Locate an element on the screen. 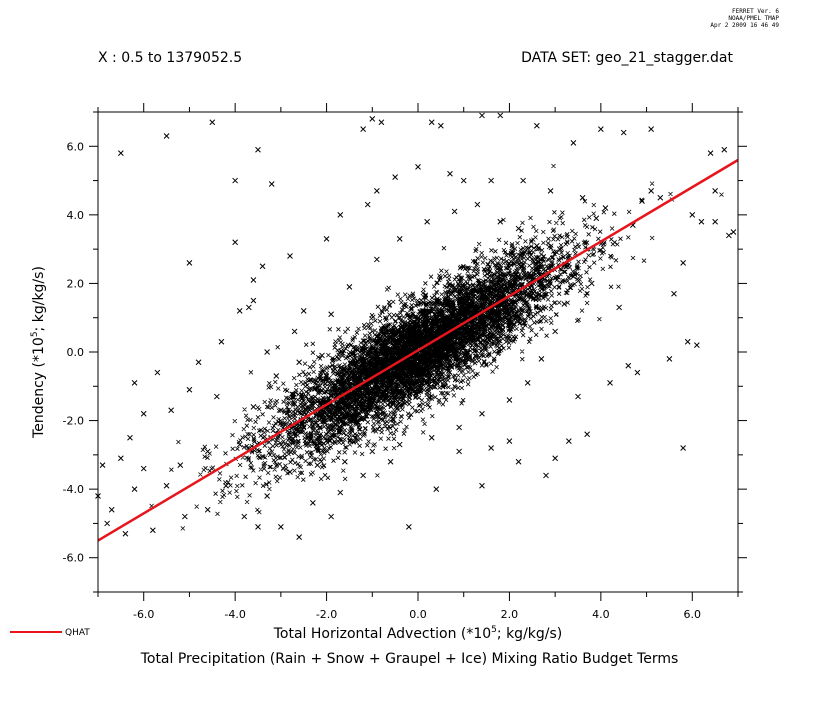 The width and height of the screenshot is (819, 706). y-tick-label: 0.0 is located at coordinates (76, 352).